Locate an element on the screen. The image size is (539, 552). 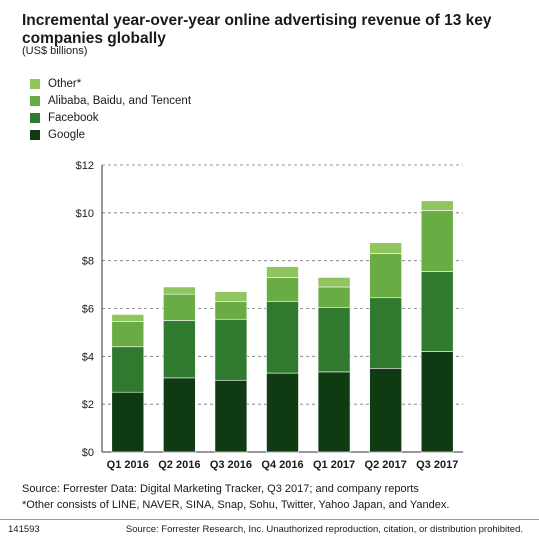
figure-code: 141593 is located at coordinates (24, 529).